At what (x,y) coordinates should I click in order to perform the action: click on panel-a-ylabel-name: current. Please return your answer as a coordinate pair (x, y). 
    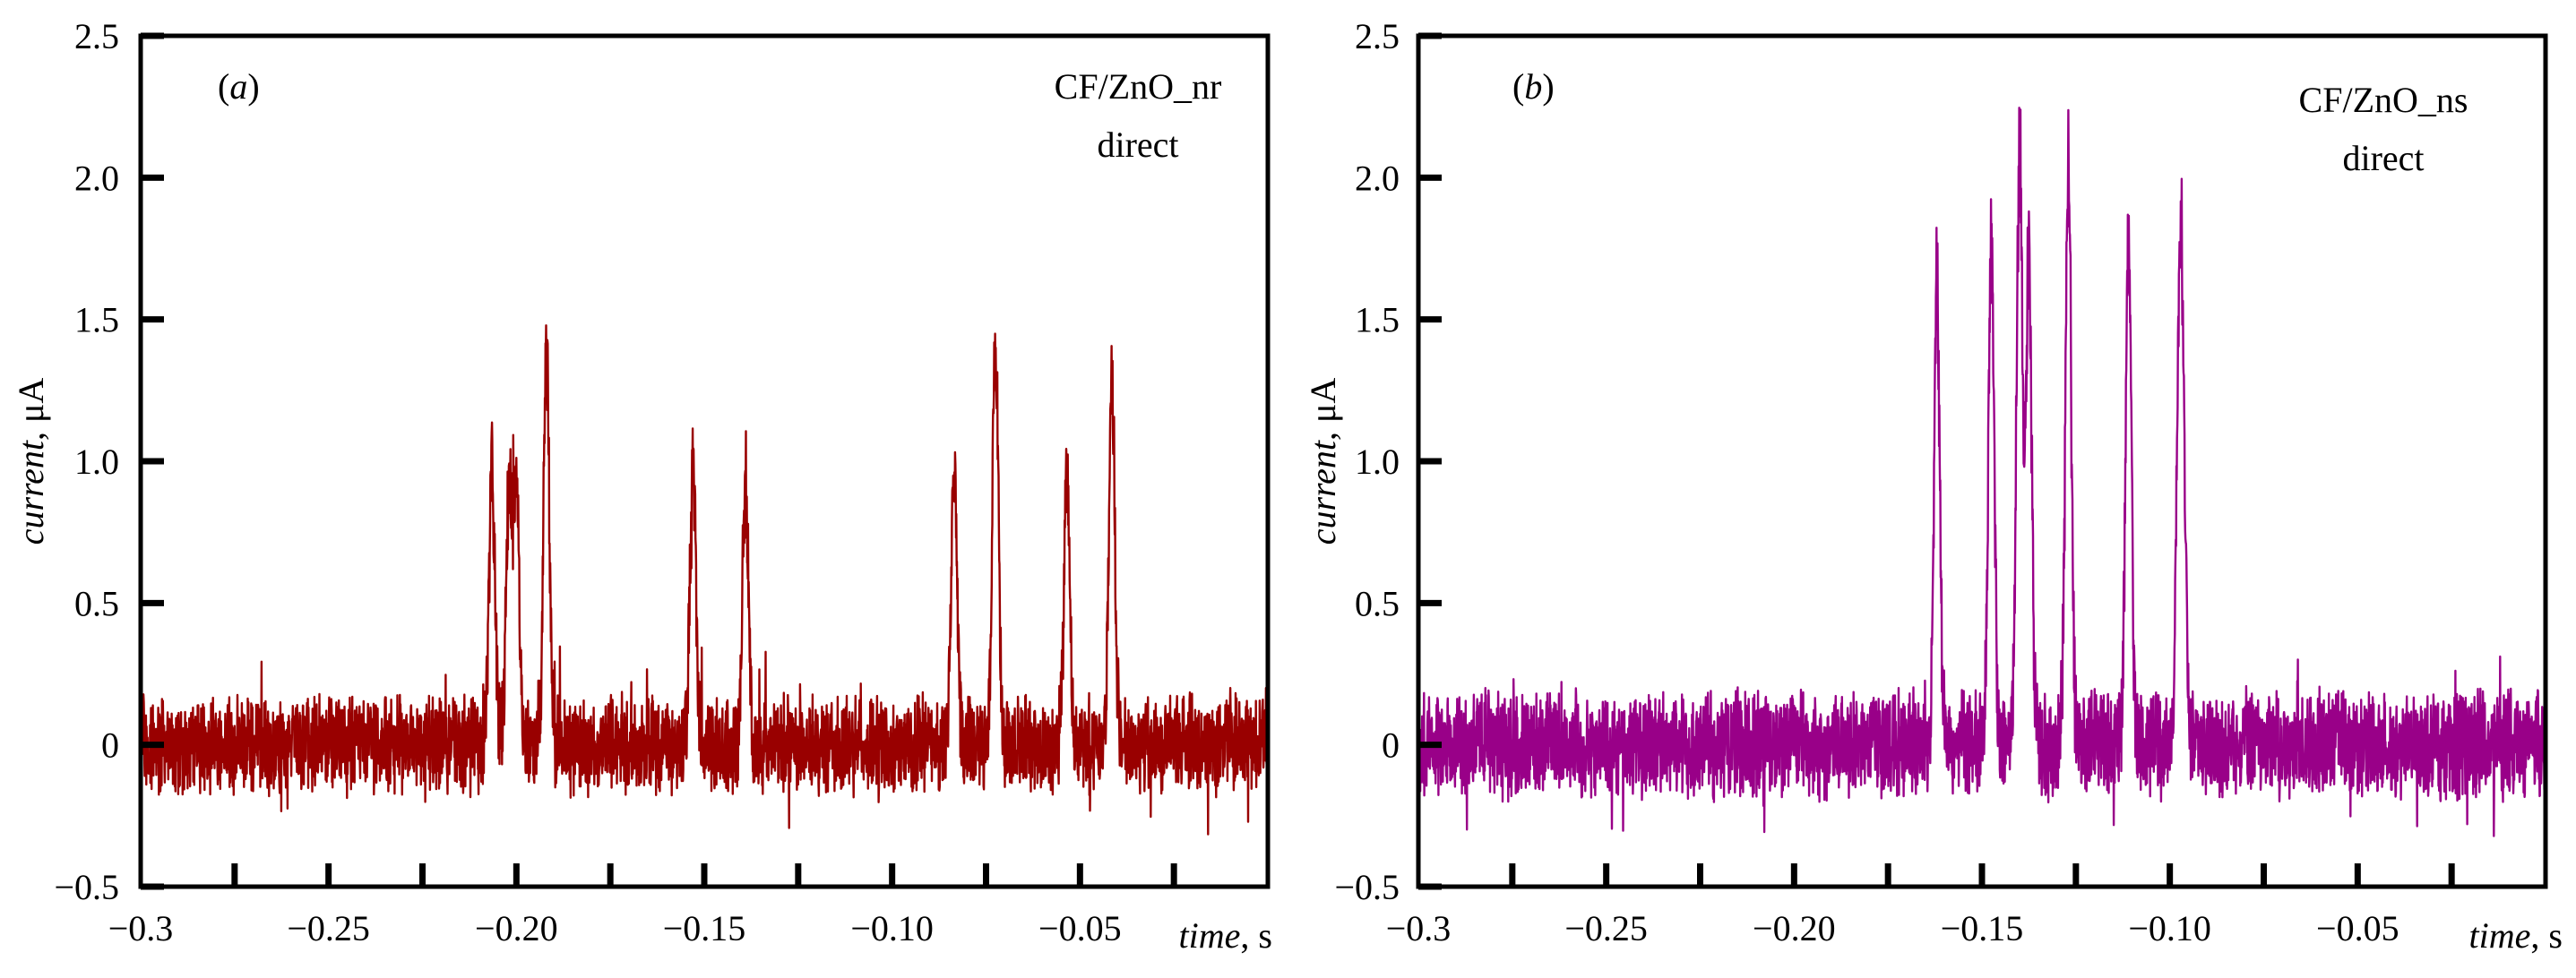
    Looking at the image, I should click on (31, 492).